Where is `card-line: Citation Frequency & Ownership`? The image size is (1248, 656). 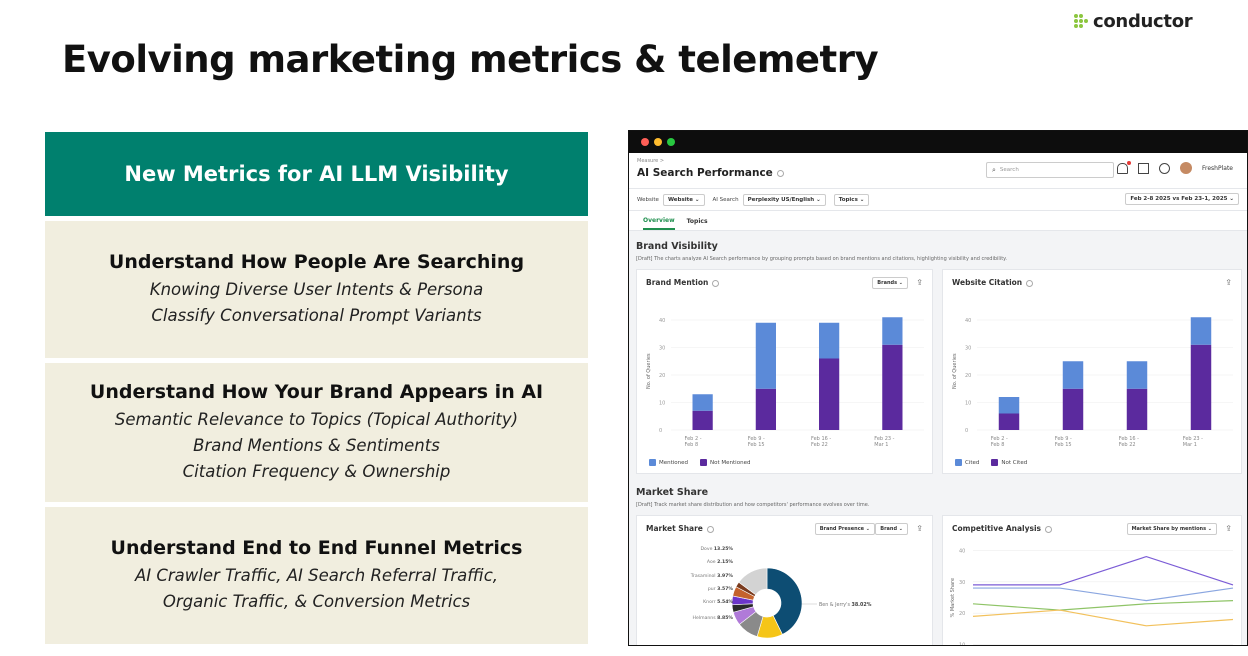
card-line: Citation Frequency & Ownership is located at coordinates (316, 471).